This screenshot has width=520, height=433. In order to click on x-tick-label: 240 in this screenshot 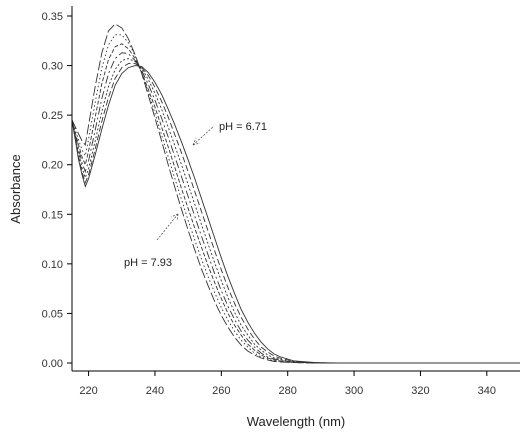, I will do `click(155, 391)`.